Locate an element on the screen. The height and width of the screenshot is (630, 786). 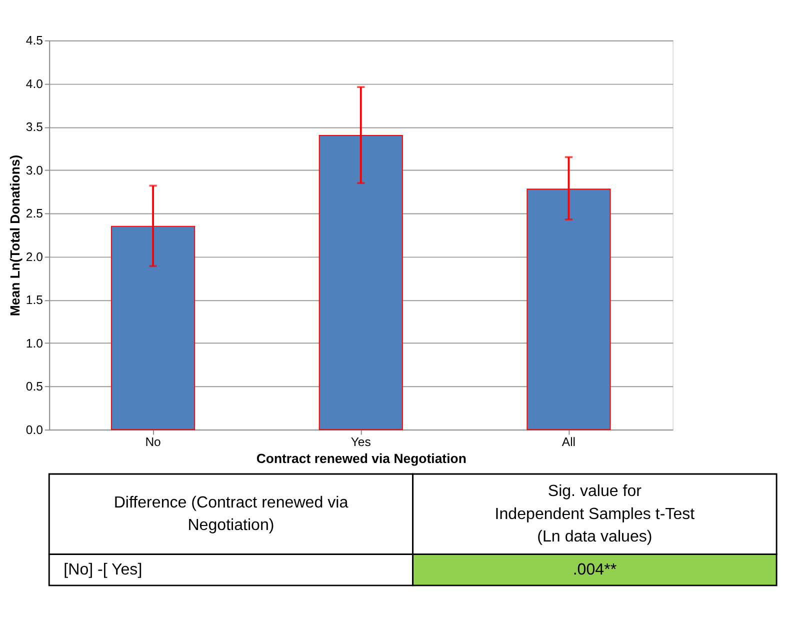
y-axis-title: Mean Ln(Total Donations) is located at coordinates (14, 235).